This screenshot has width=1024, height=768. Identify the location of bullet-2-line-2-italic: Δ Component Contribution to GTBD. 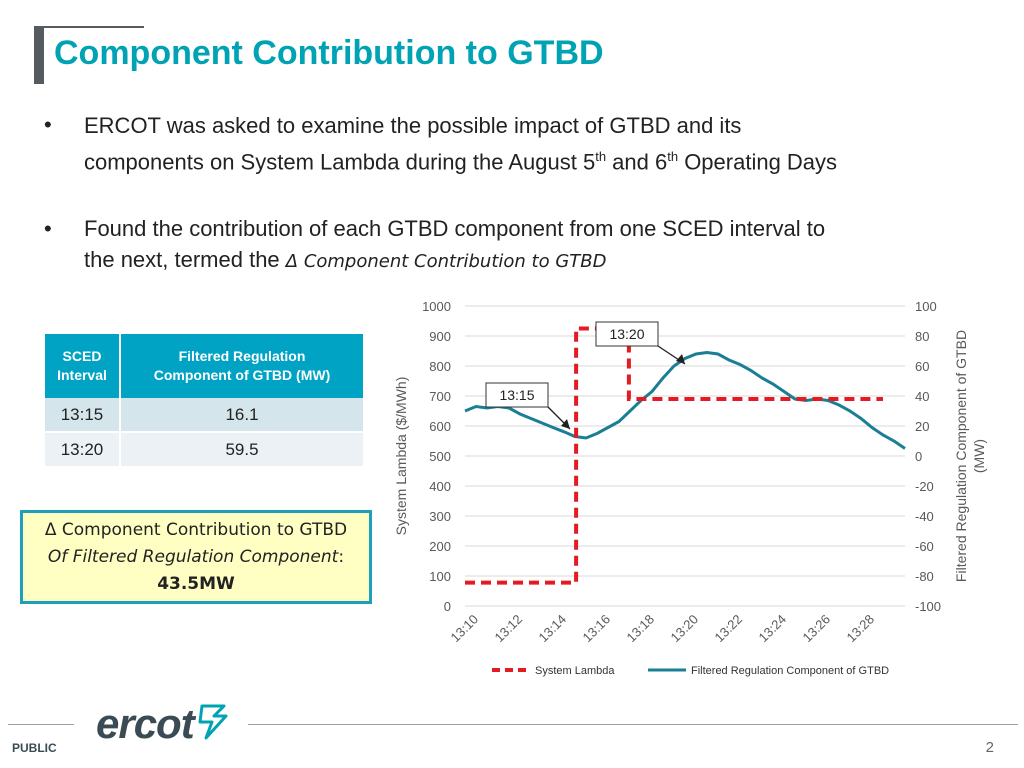
(446, 261).